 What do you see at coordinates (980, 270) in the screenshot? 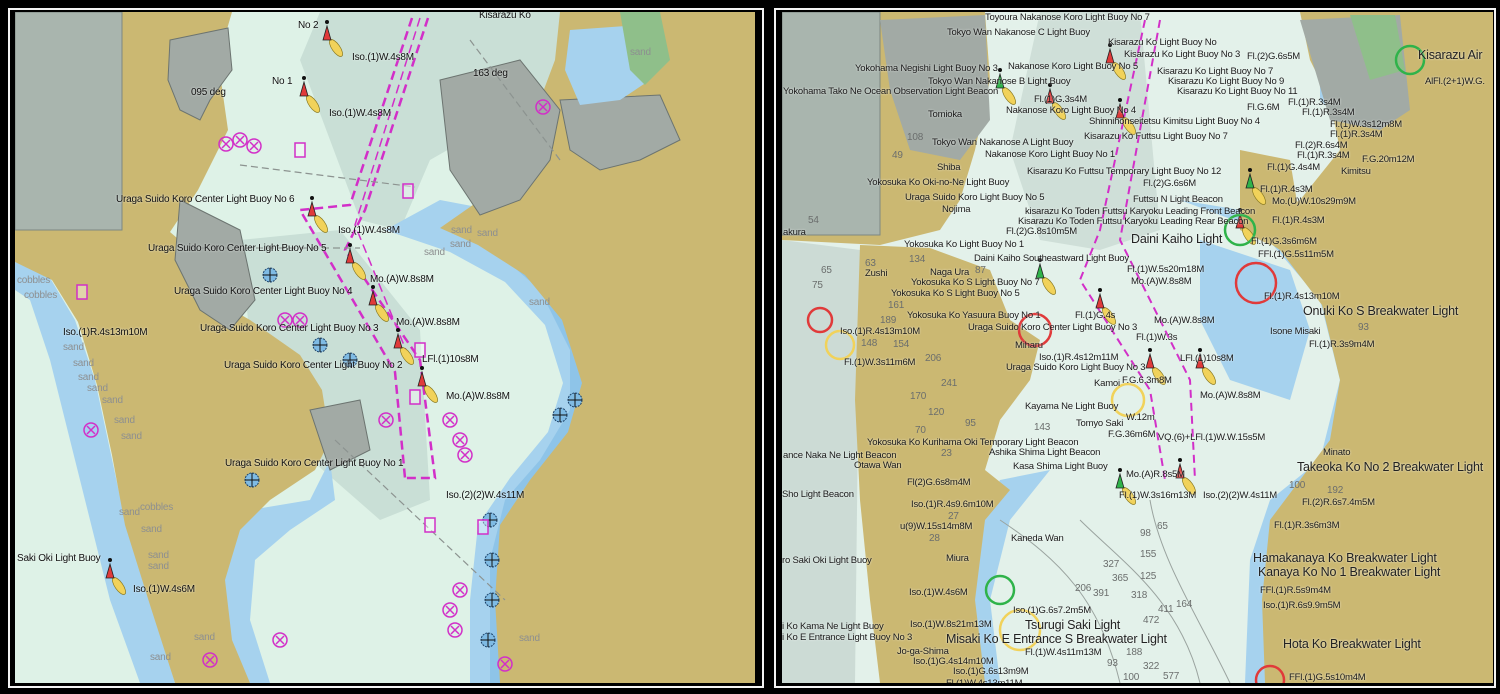
I see `depth-sounding: 87` at bounding box center [980, 270].